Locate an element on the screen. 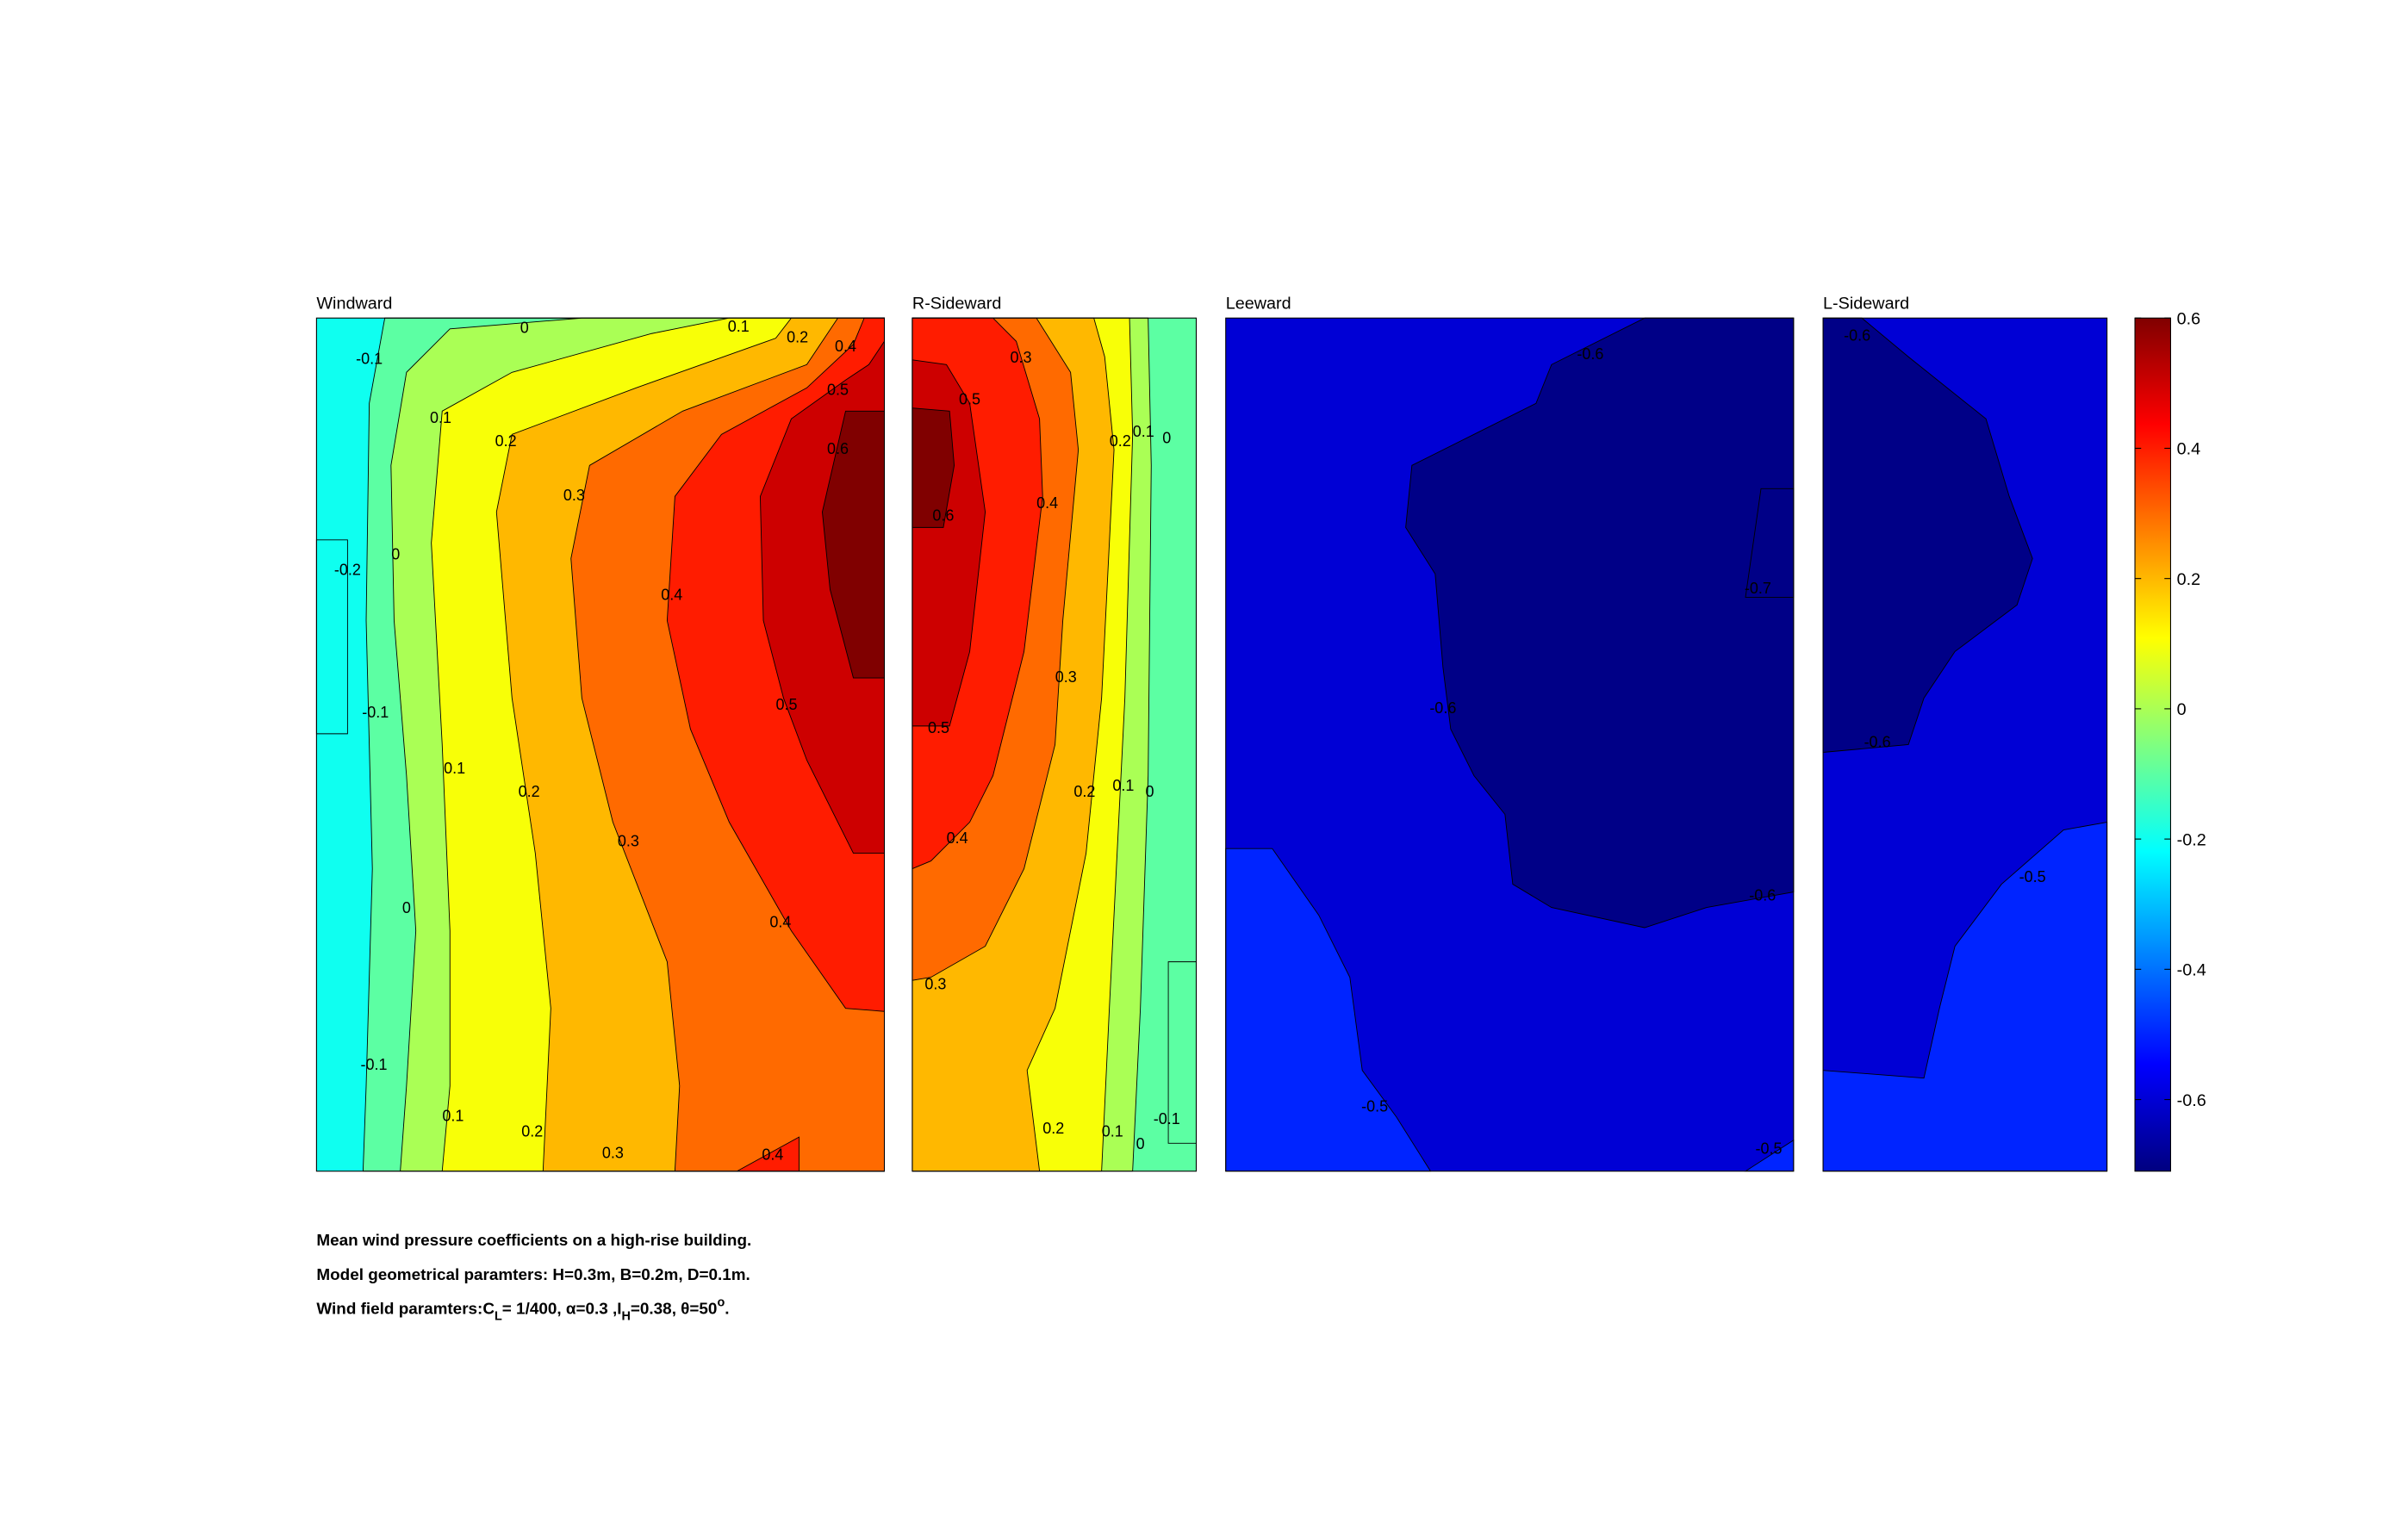 This screenshot has height=1528, width=2408. caption-superscript: o is located at coordinates (721, 1302).